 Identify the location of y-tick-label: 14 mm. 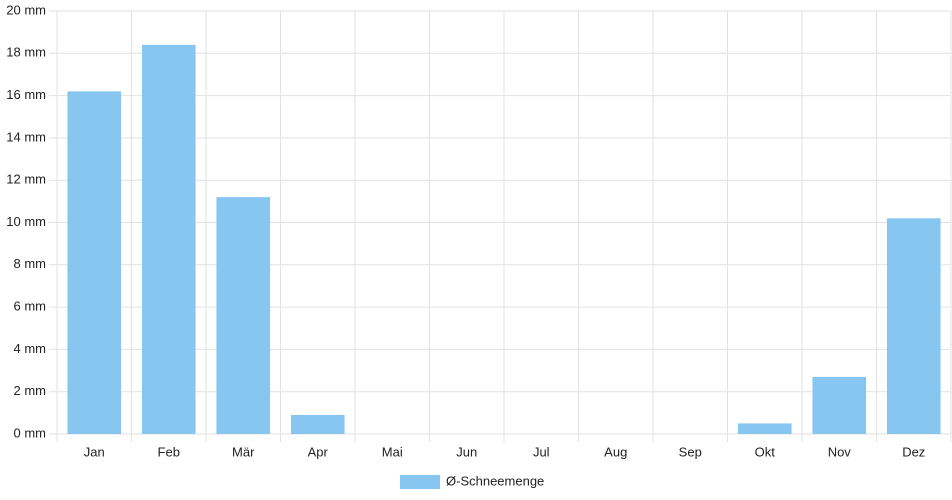
(26, 136).